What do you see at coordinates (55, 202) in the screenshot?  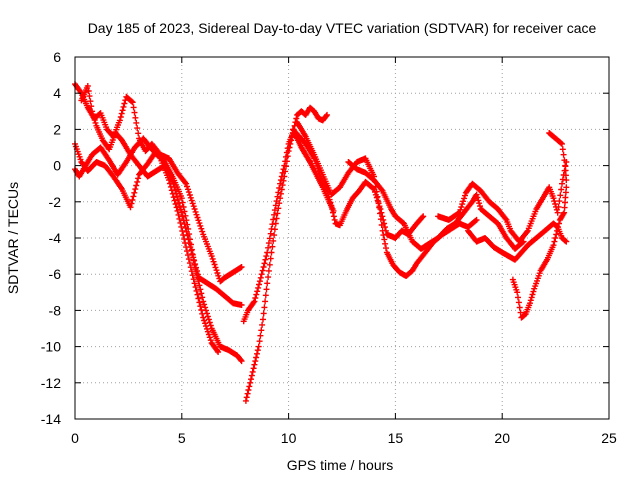 I see `y-tick-label: -2` at bounding box center [55, 202].